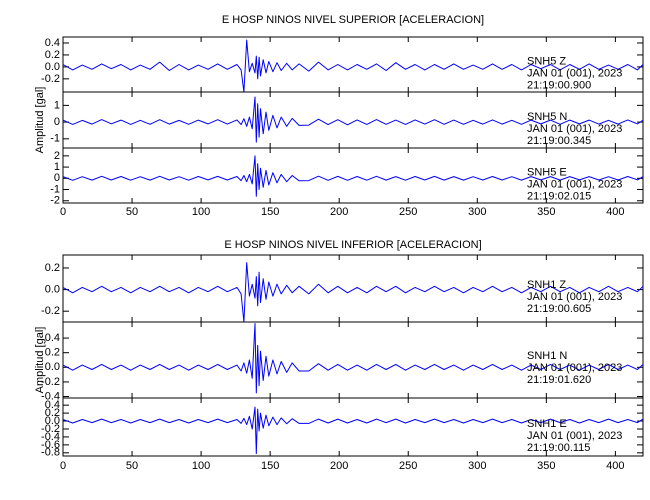 This screenshot has width=650, height=500. Describe the element at coordinates (547, 424) in the screenshot. I see `station-station: SNH1 E` at that location.